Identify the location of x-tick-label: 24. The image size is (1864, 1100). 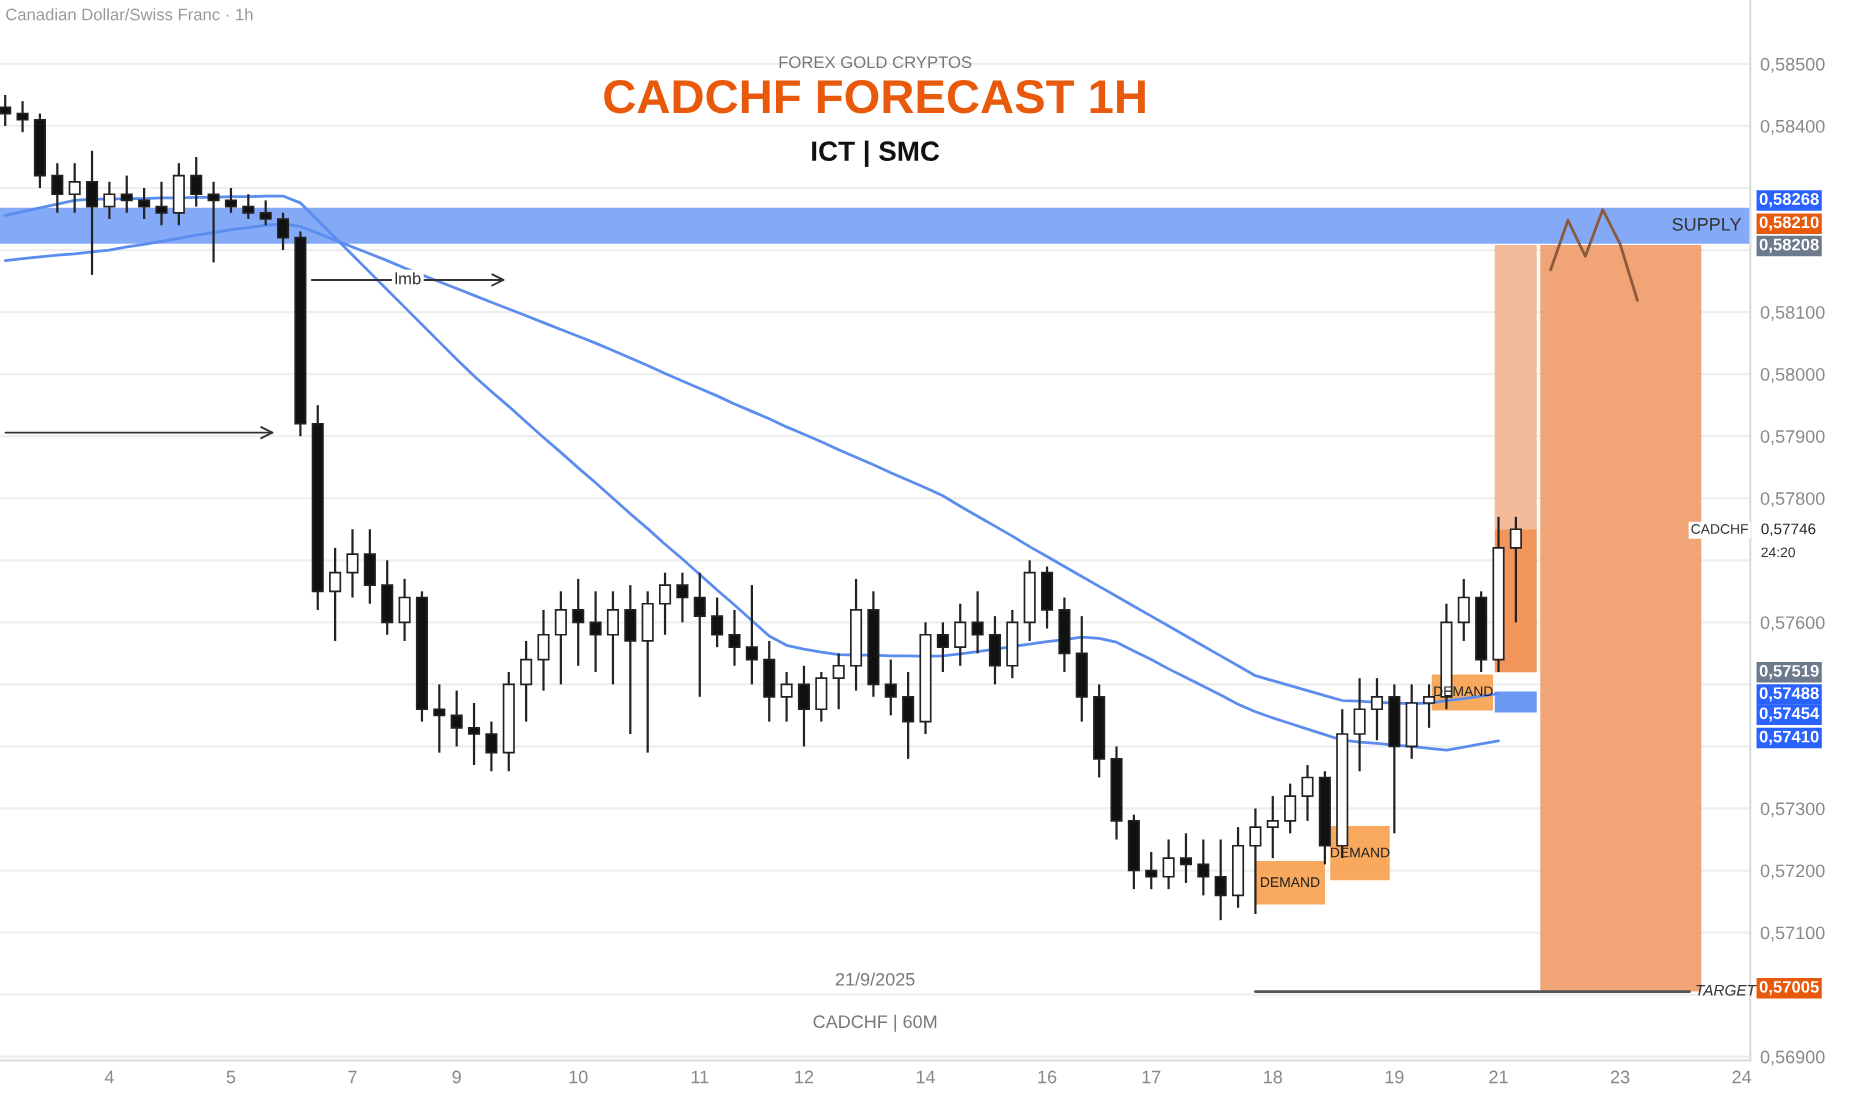
(1742, 1077).